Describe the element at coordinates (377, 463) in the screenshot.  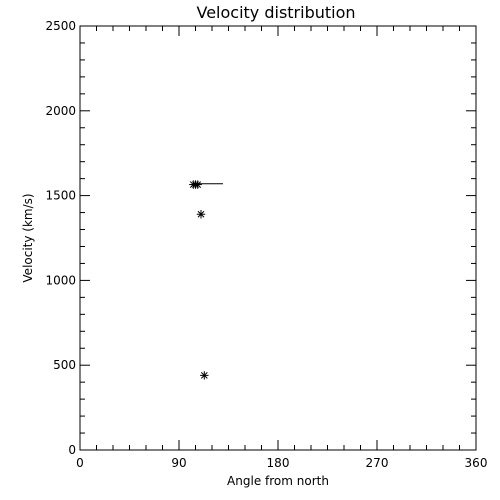
I see `x-tick-label: 270` at that location.